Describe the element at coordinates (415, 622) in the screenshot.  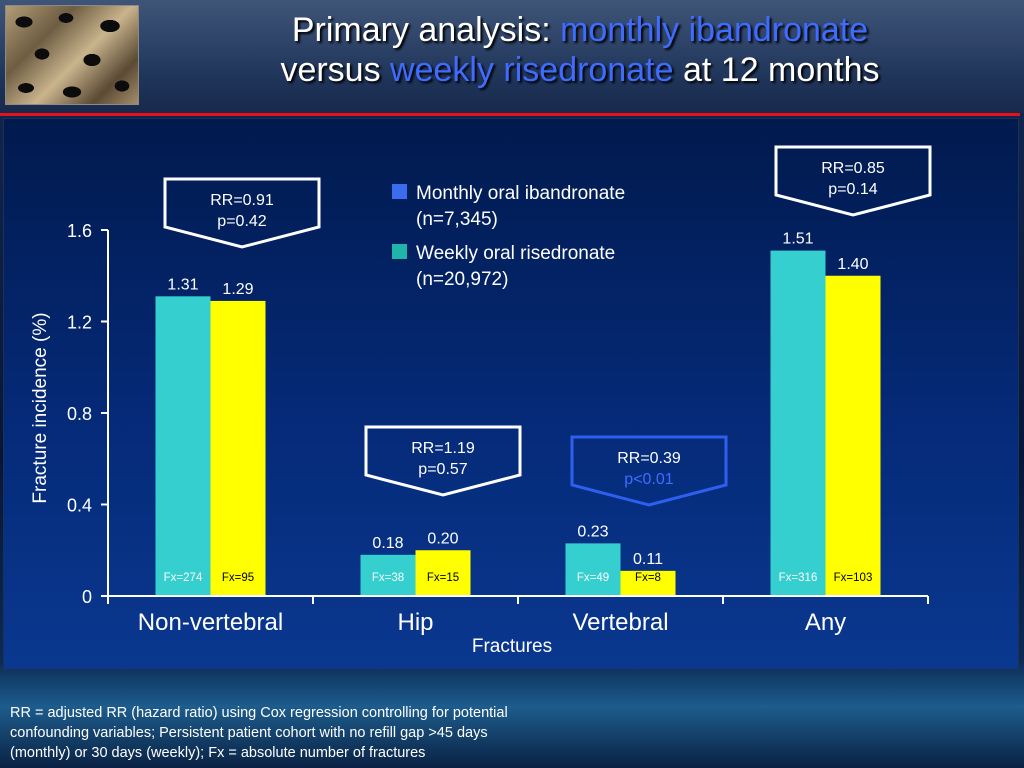
I see `x-tick-label: Hip` at that location.